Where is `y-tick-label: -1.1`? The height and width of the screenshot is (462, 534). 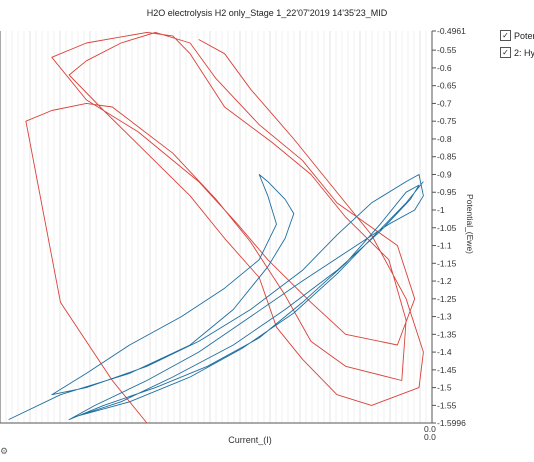
y-tick-label: -1.1 is located at coordinates (444, 246).